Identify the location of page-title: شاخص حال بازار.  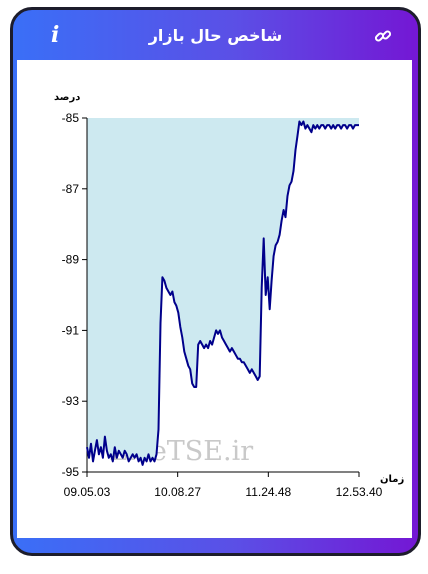
(215, 35).